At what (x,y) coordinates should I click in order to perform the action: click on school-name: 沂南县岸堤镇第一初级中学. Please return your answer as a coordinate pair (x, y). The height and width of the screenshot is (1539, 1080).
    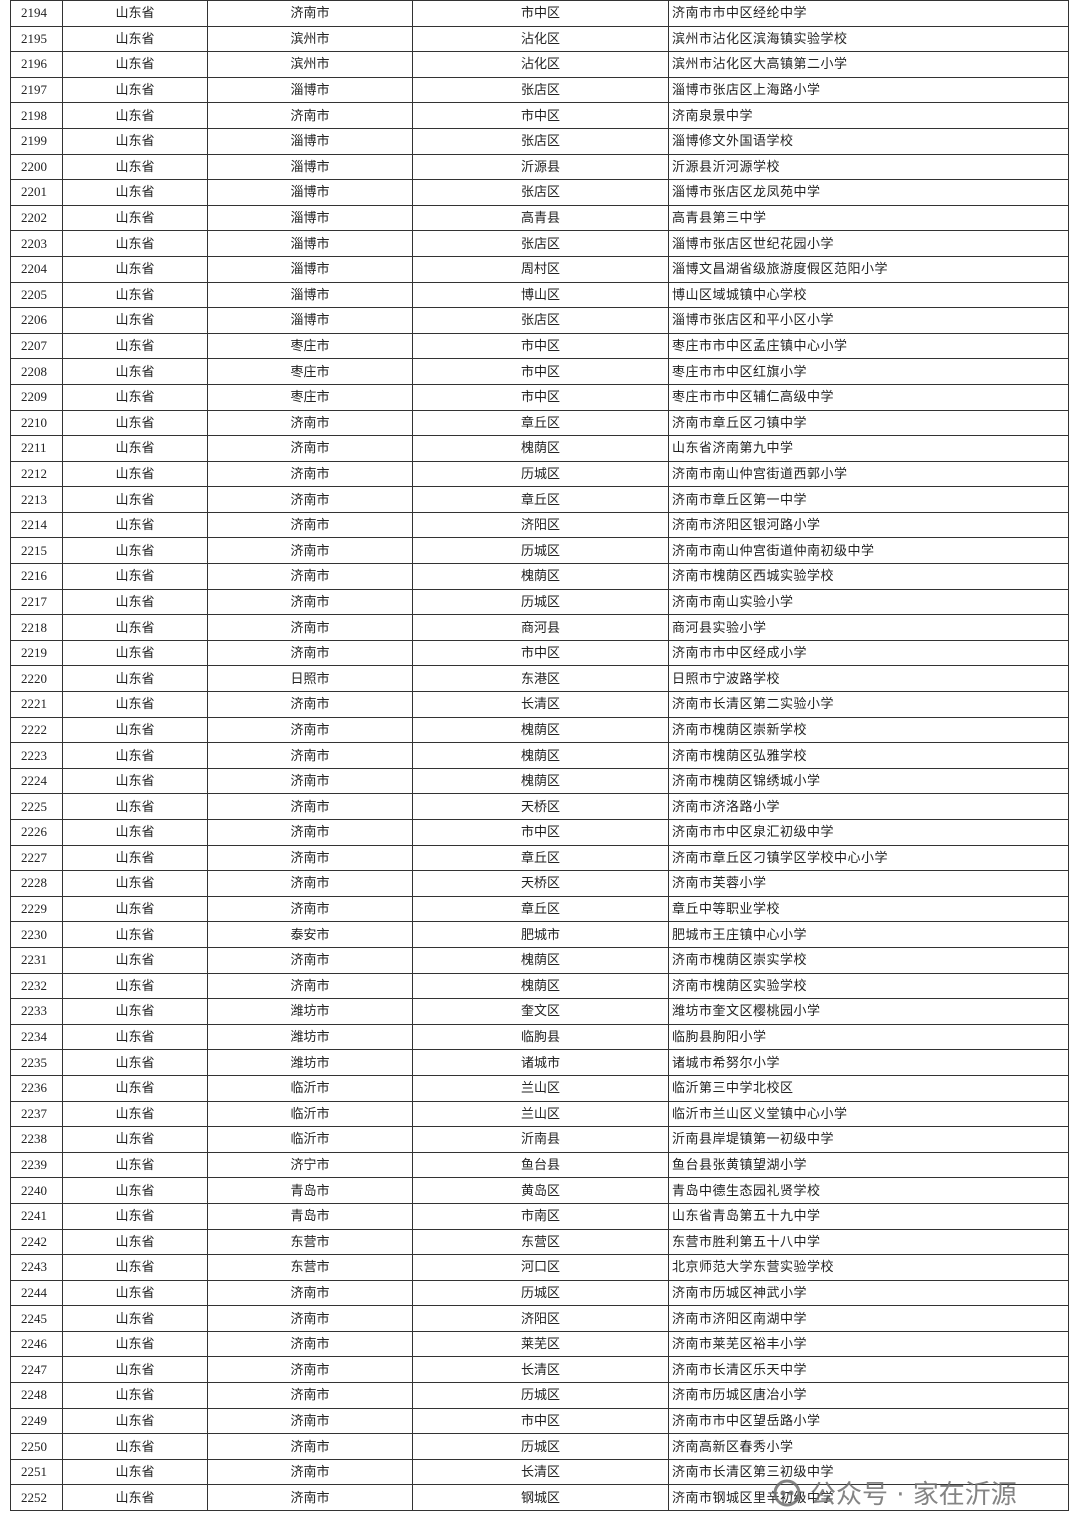
    Looking at the image, I should click on (868, 1139).